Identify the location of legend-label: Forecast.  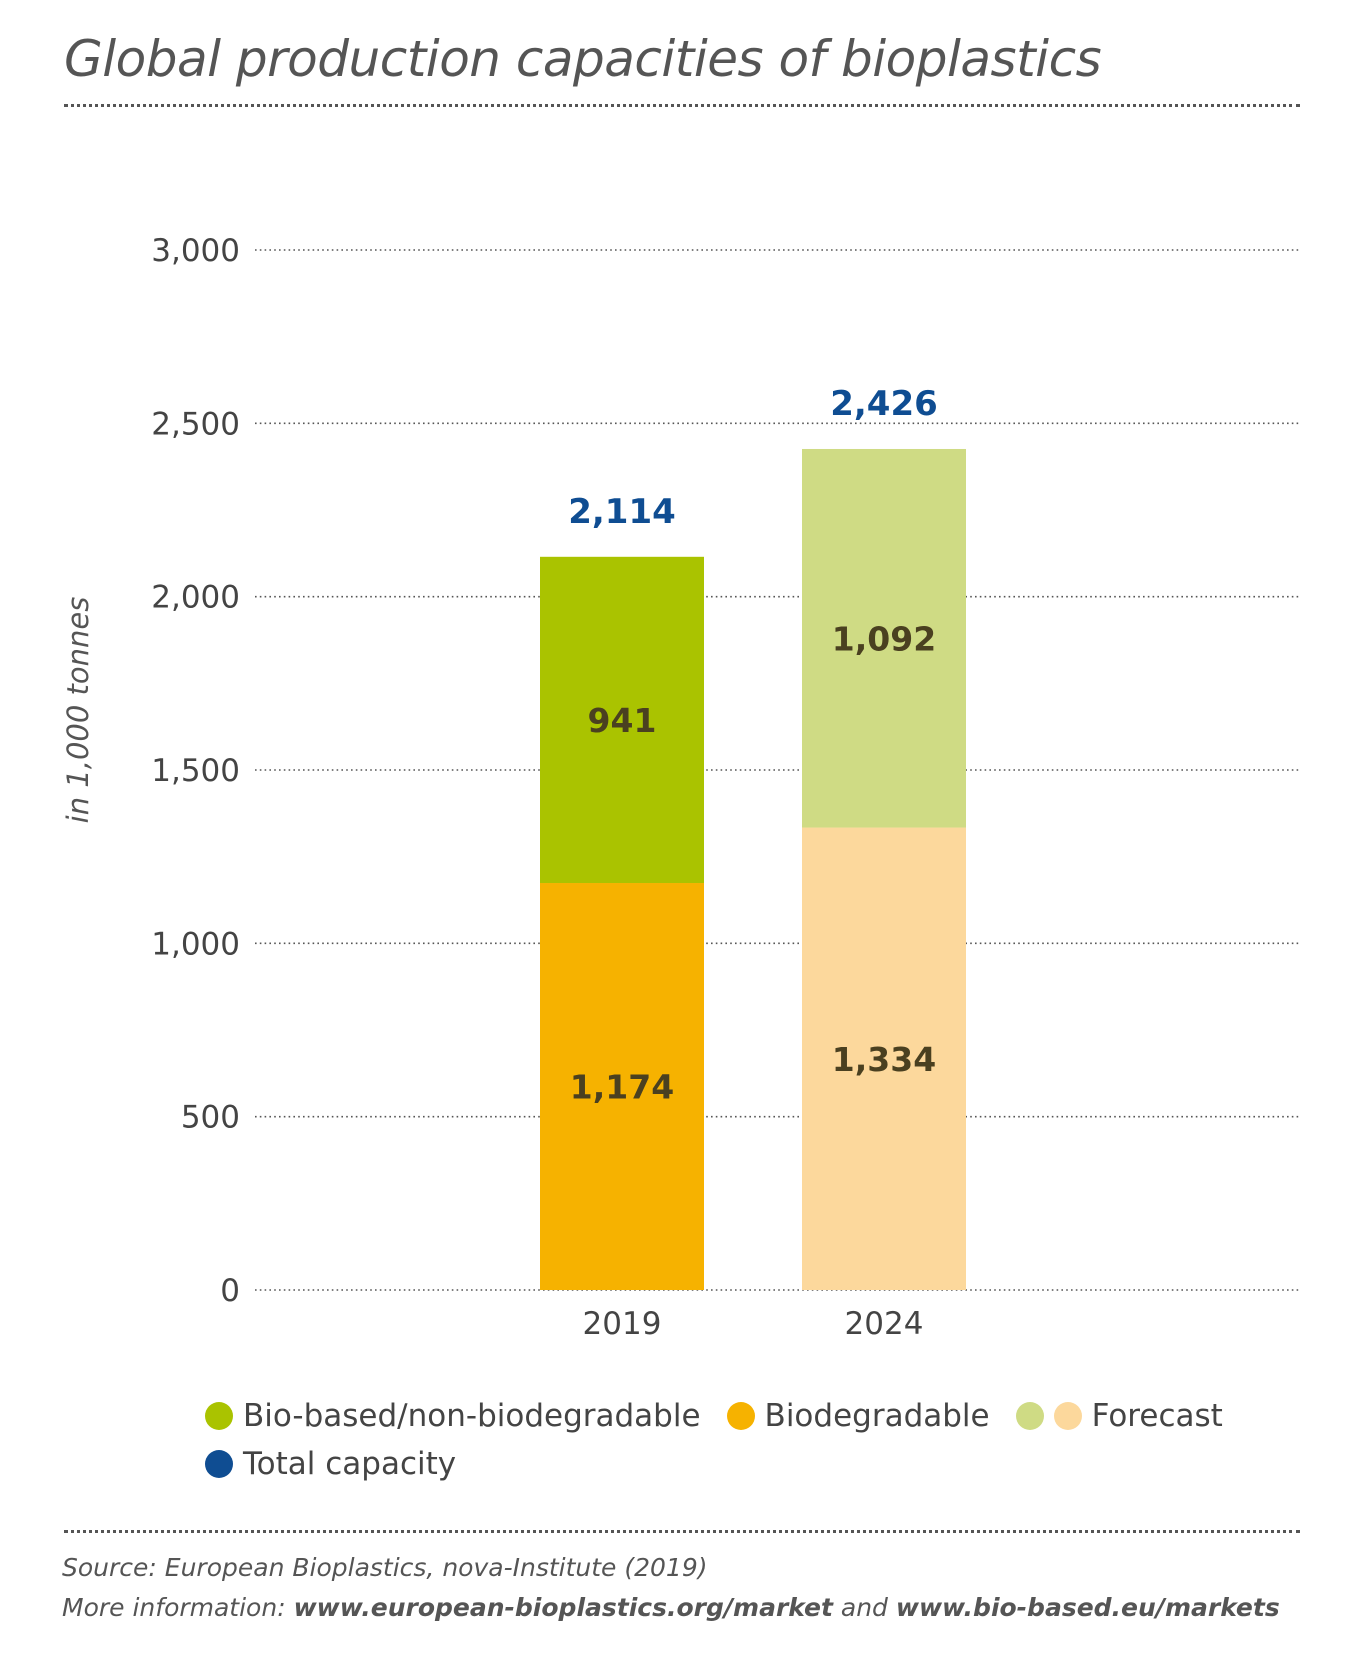
(1157, 1416).